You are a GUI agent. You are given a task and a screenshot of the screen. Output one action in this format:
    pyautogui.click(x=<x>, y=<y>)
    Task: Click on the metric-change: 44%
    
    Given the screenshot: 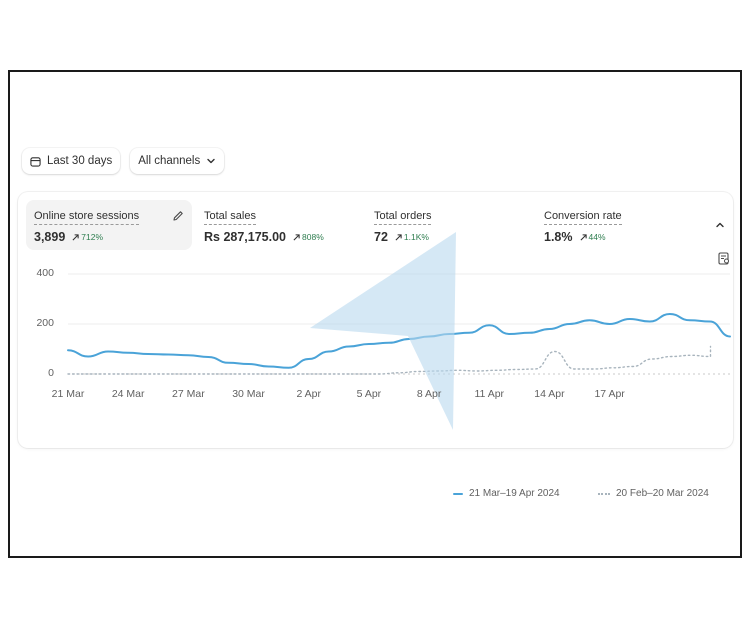 What is the action you would take?
    pyautogui.click(x=593, y=237)
    